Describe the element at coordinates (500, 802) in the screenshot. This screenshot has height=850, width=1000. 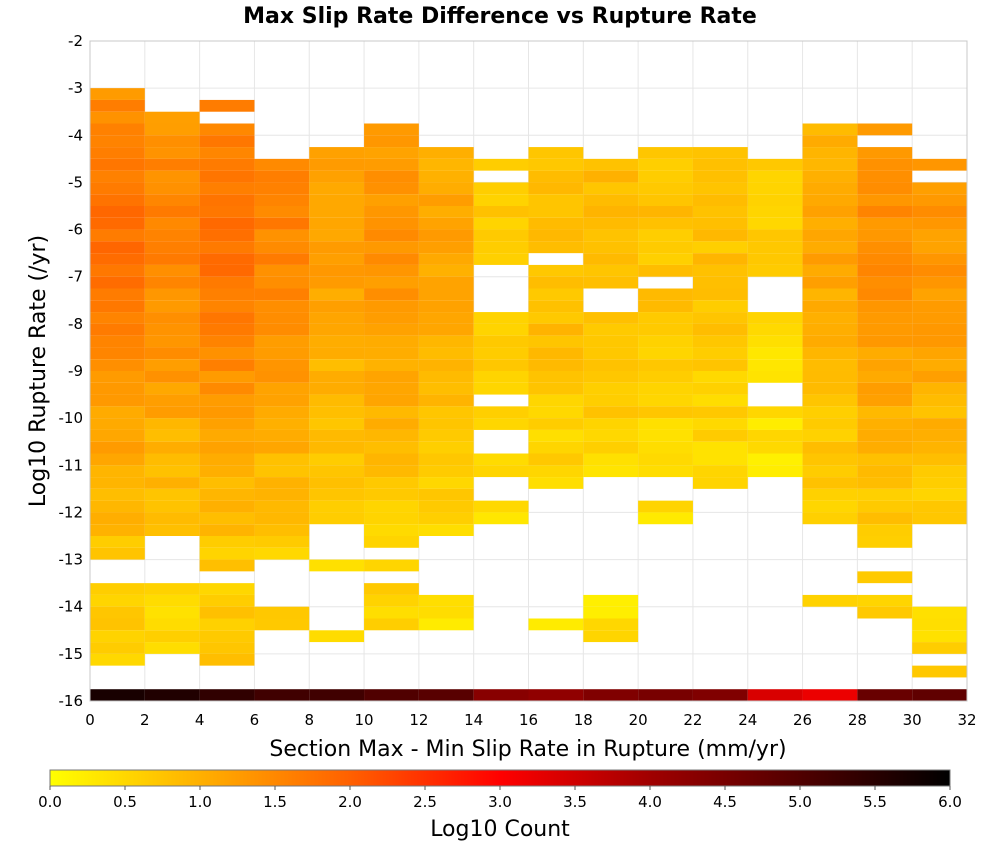
I see `colorbar-tick-label: 3.0` at that location.